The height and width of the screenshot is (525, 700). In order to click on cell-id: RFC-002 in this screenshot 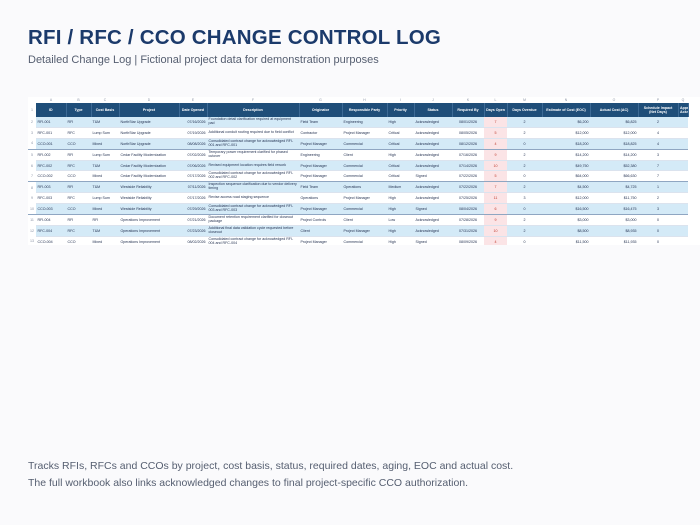, I will do `click(51, 166)`.